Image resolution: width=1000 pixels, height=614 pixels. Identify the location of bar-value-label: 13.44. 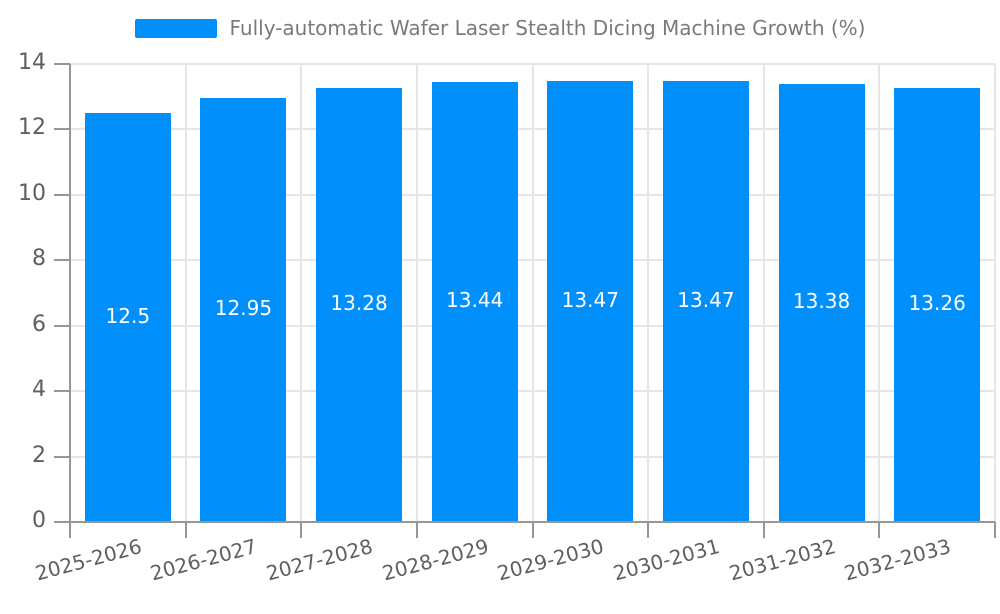
(475, 300).